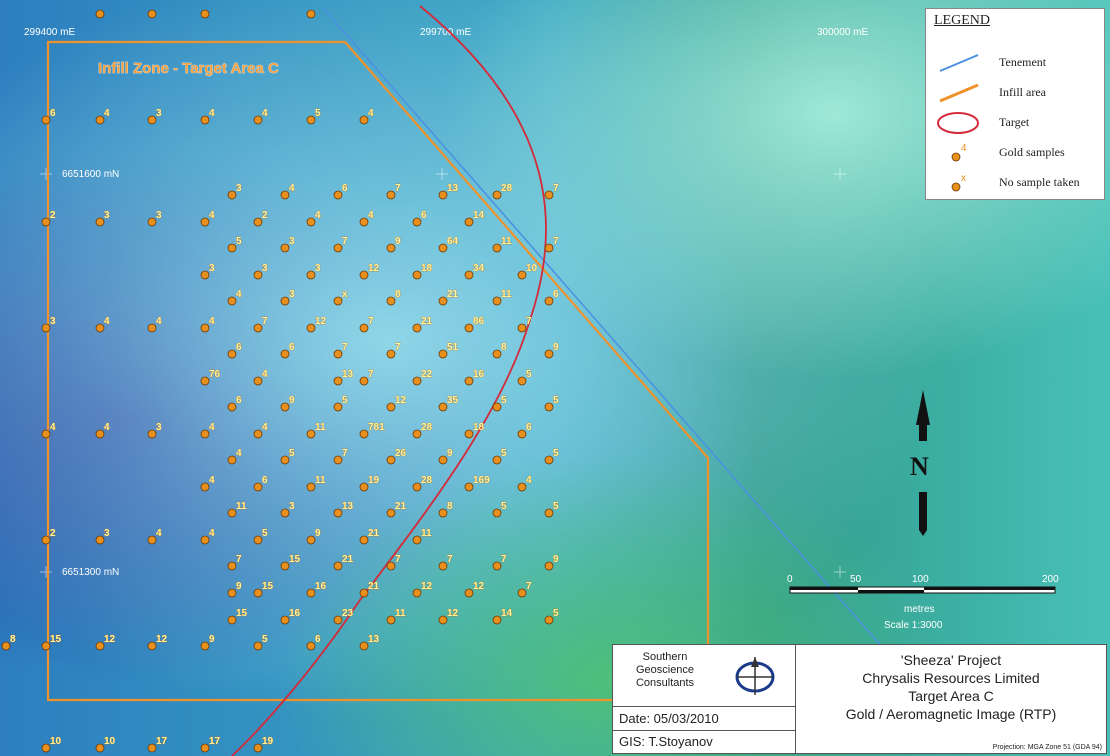  I want to click on project-name: 'Sheeza' Project, so click(951, 660).